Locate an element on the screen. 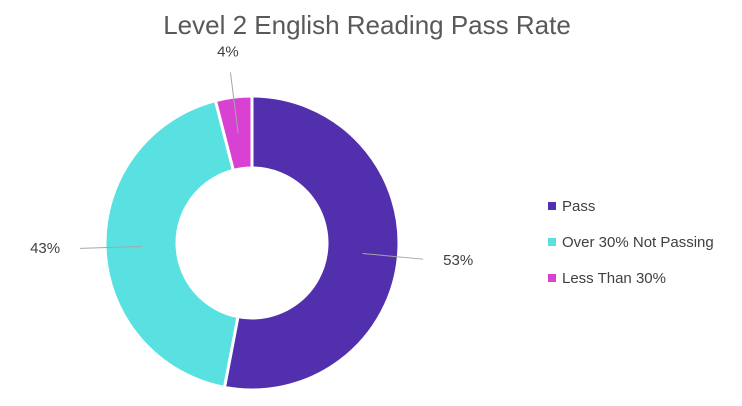 The height and width of the screenshot is (406, 742). chart-title: Level 2 English Reading Pass Rate is located at coordinates (367, 25).